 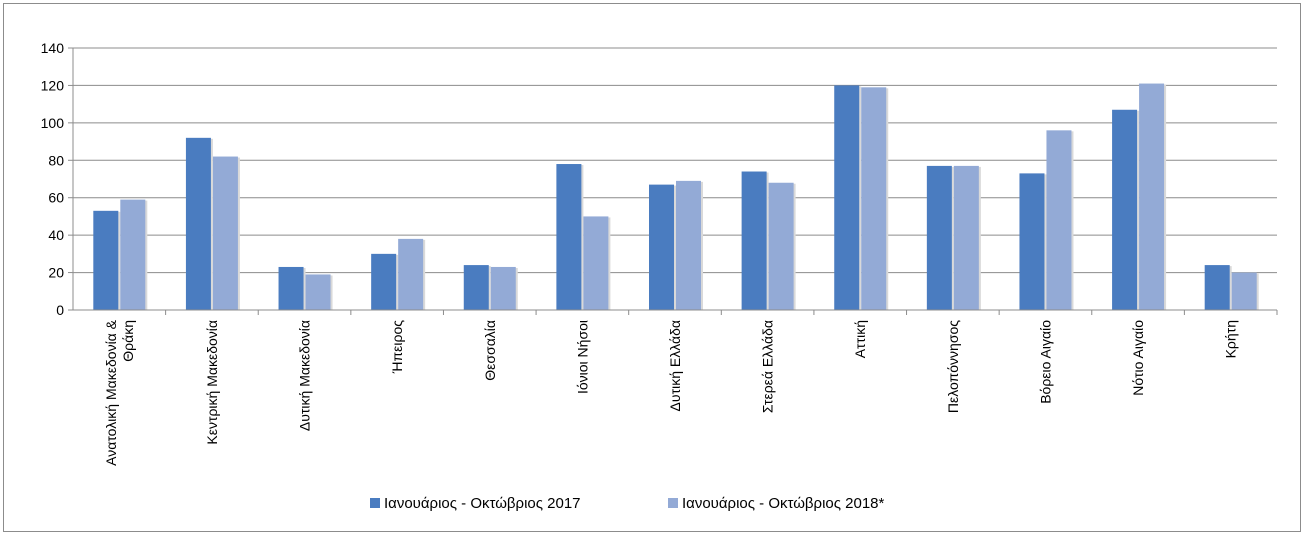 I want to click on category-label: Κρήτη, so click(x=1231, y=339).